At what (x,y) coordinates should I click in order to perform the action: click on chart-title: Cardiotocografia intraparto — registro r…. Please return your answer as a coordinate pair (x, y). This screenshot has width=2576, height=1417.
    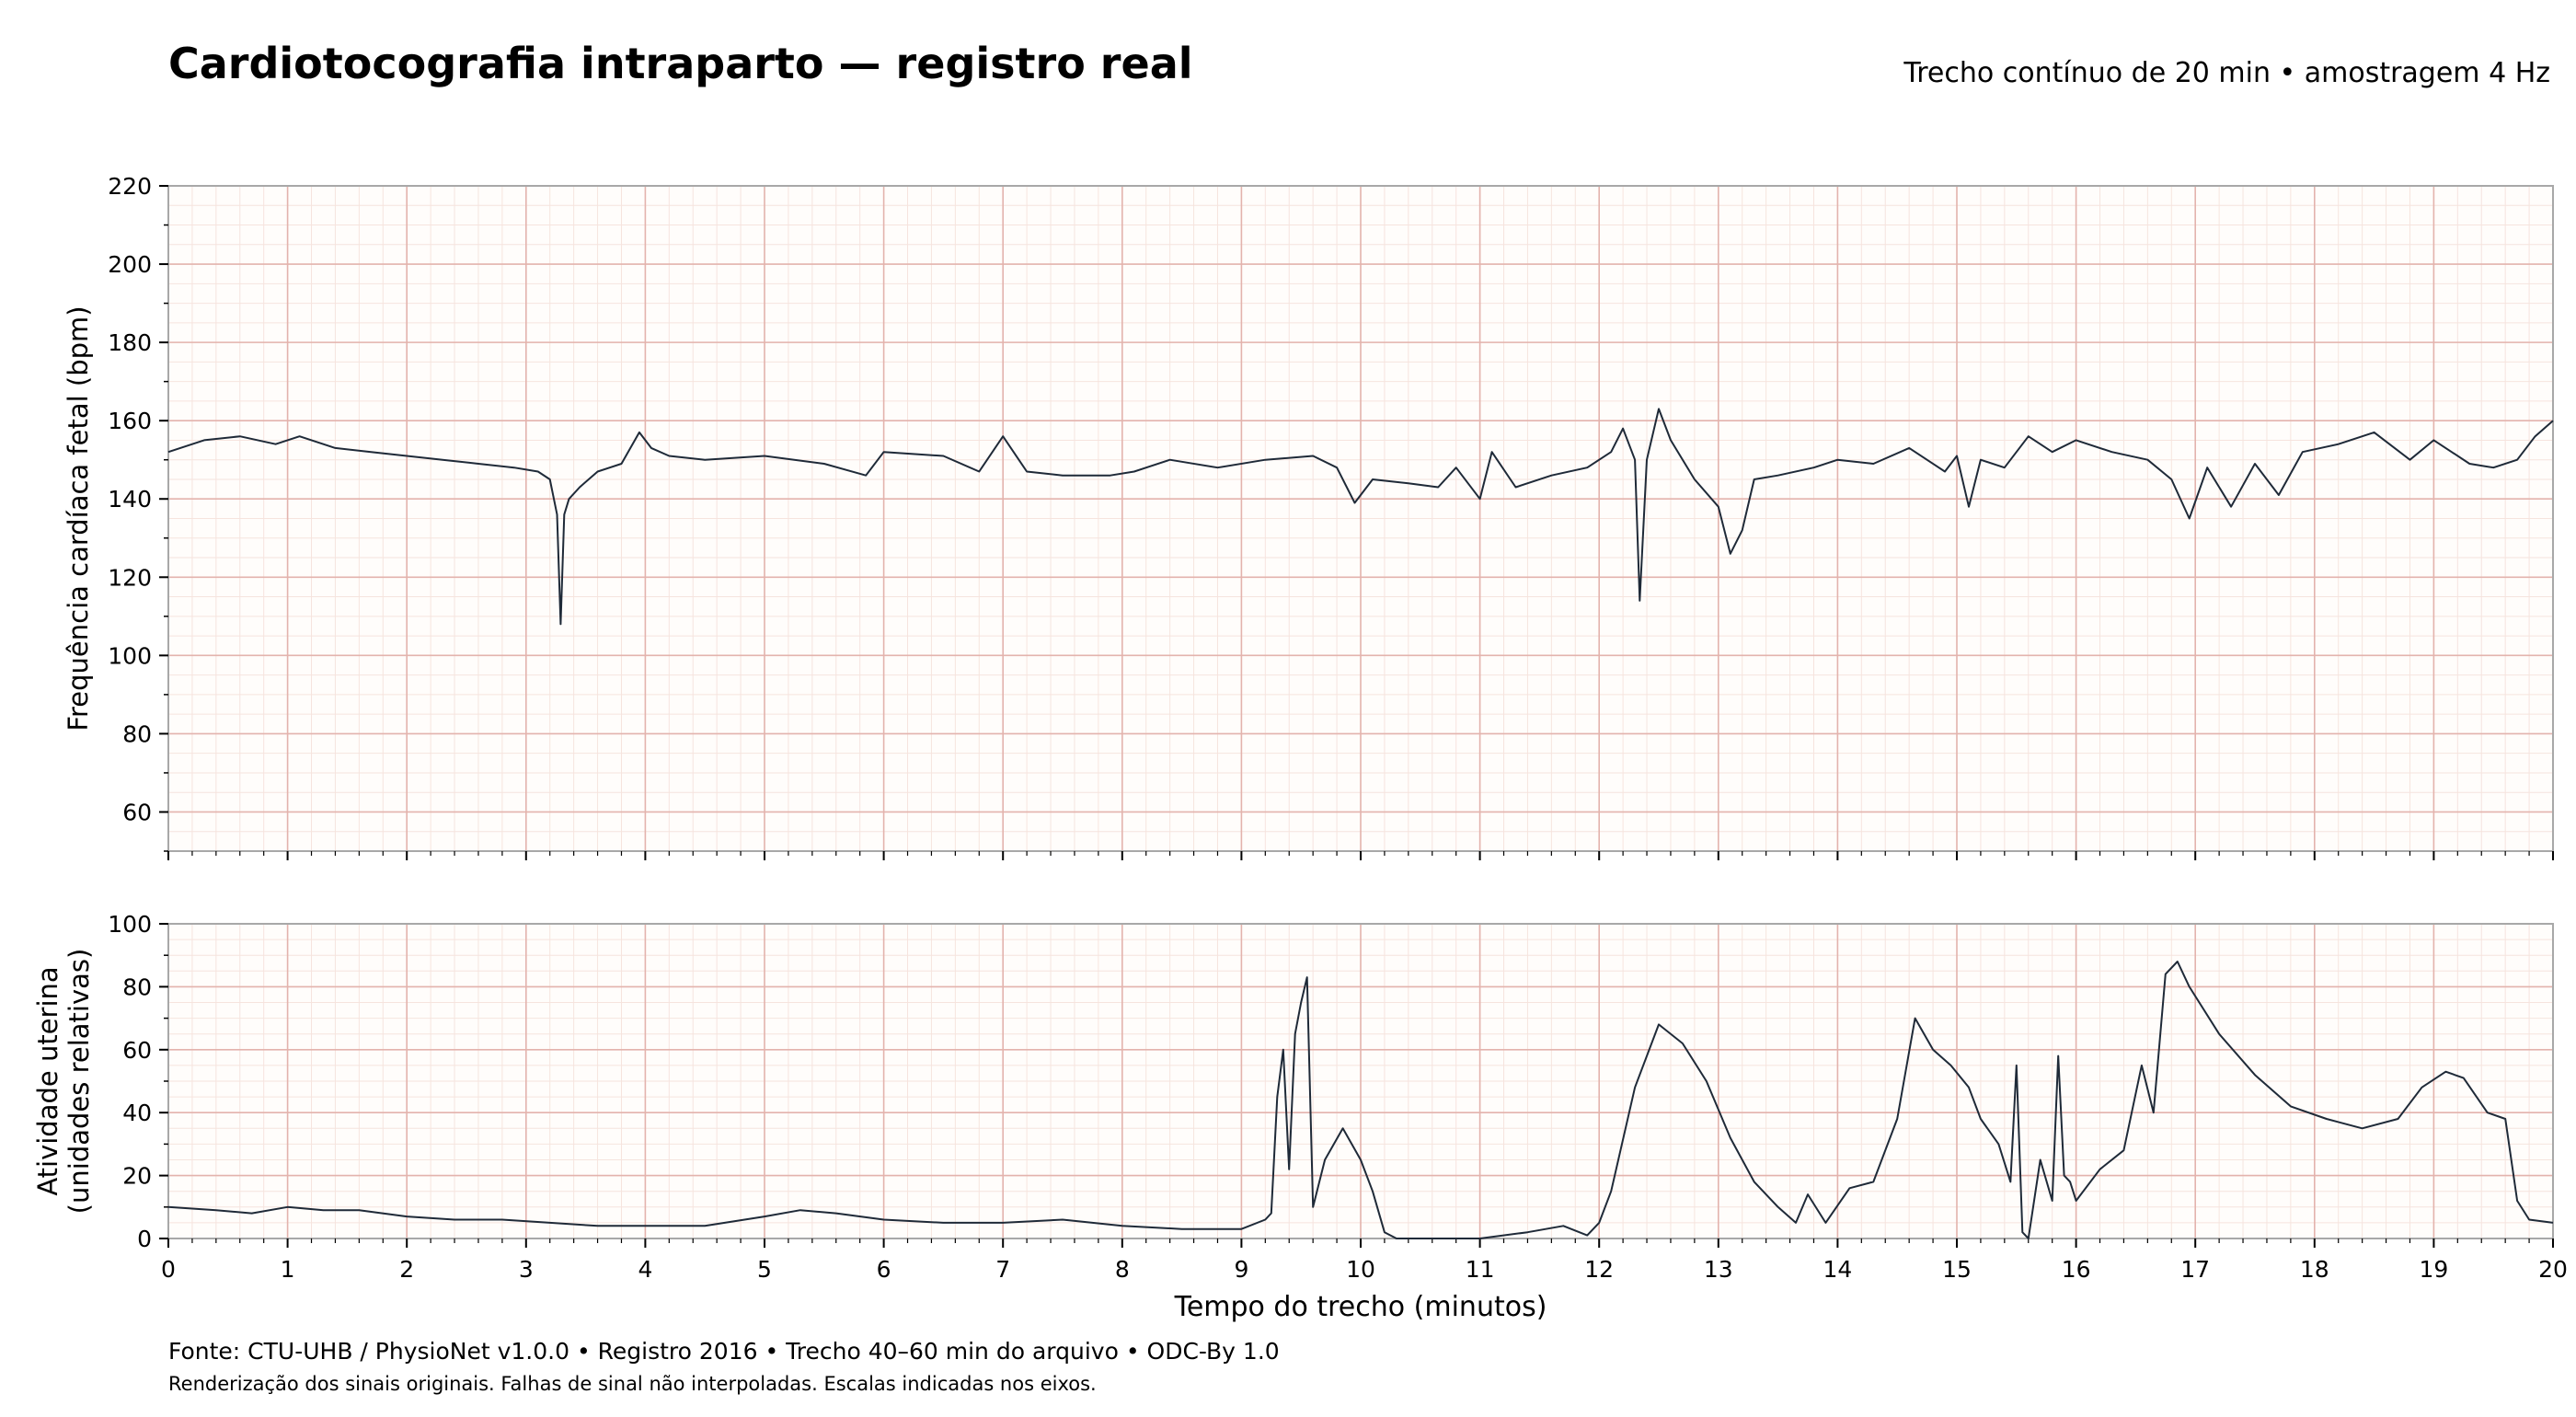
    Looking at the image, I should click on (680, 64).